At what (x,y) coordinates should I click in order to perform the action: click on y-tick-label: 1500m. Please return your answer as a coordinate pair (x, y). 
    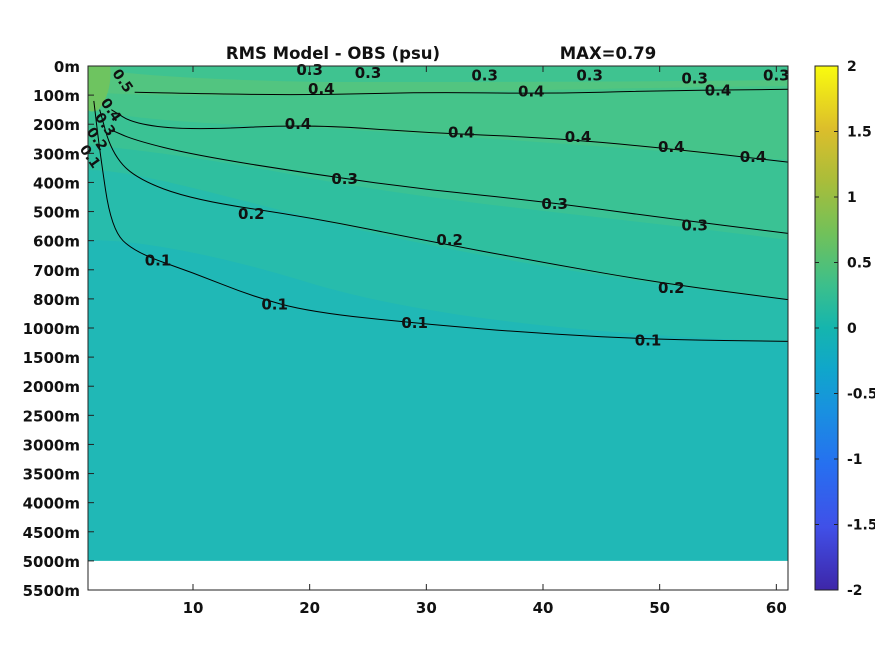
    Looking at the image, I should click on (51, 358).